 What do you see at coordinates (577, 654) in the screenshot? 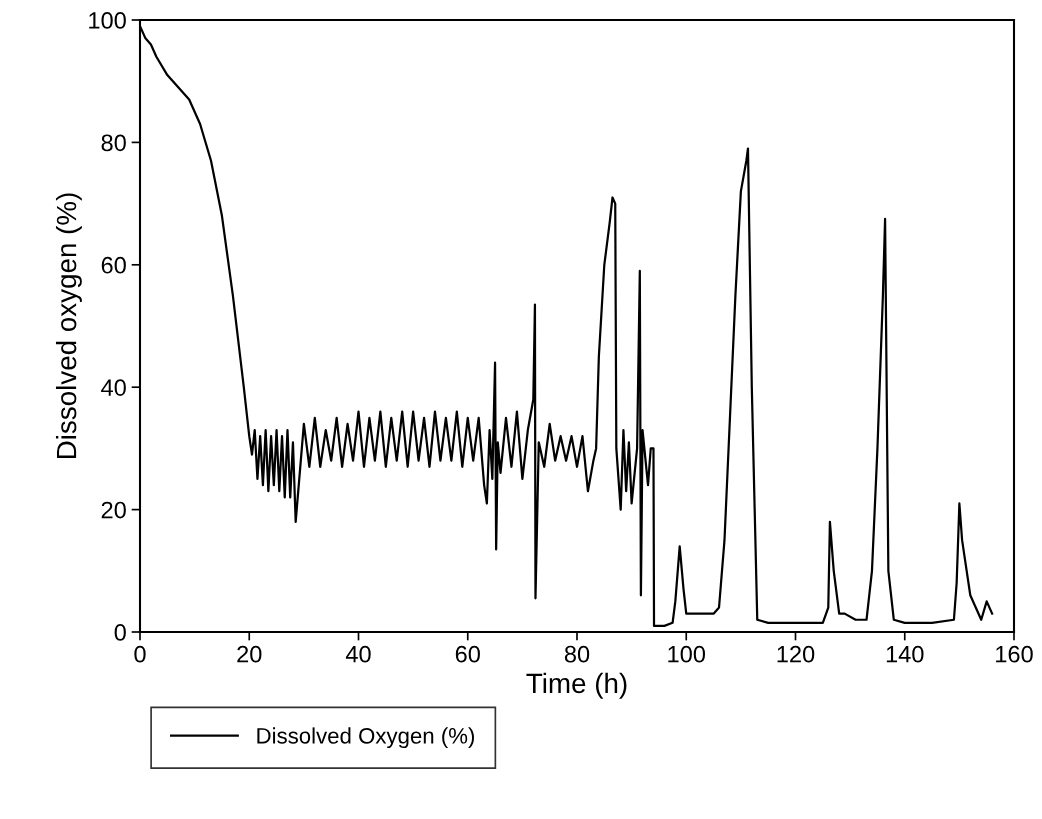
I see `x-tick-label: 80` at bounding box center [577, 654].